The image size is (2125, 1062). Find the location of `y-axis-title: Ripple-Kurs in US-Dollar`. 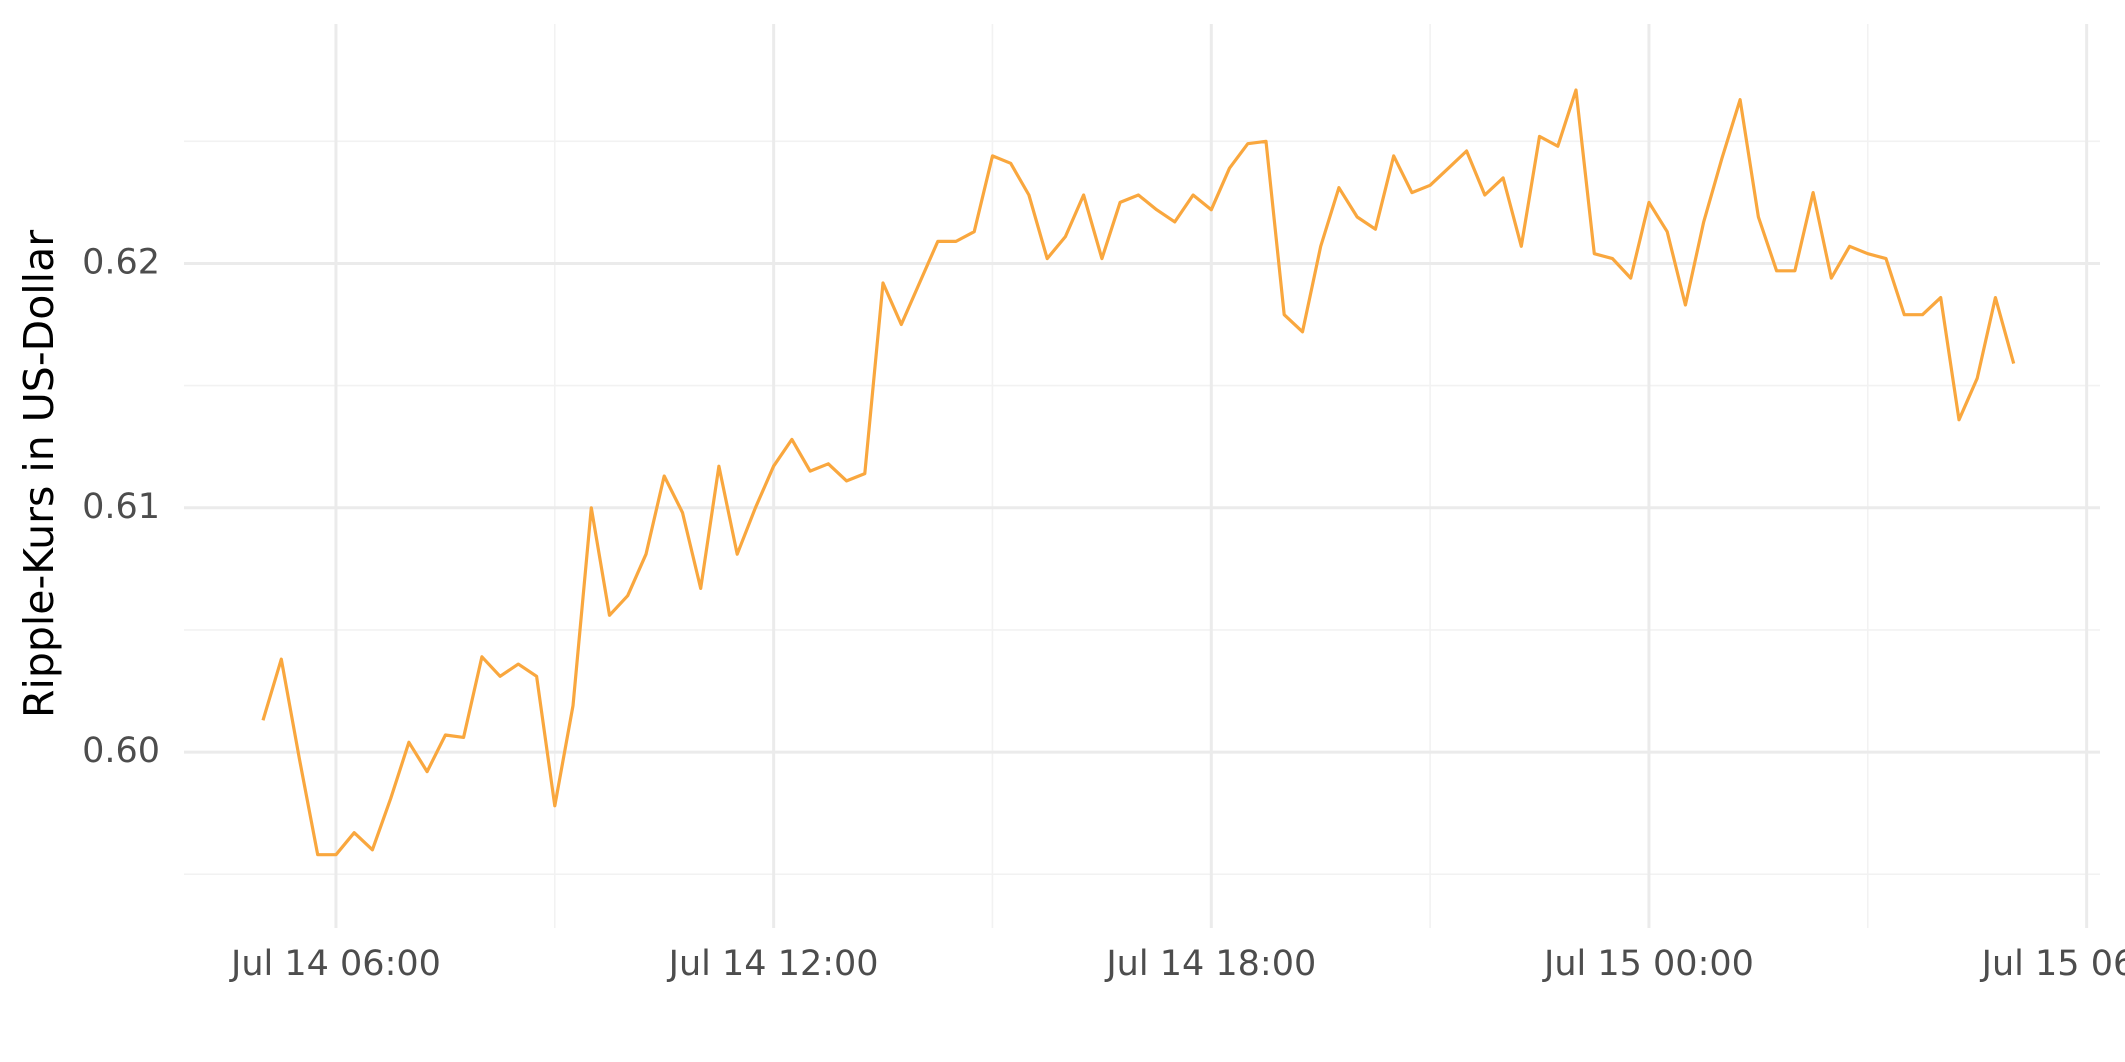

y-axis-title: Ripple-Kurs in US-Dollar is located at coordinates (39, 474).